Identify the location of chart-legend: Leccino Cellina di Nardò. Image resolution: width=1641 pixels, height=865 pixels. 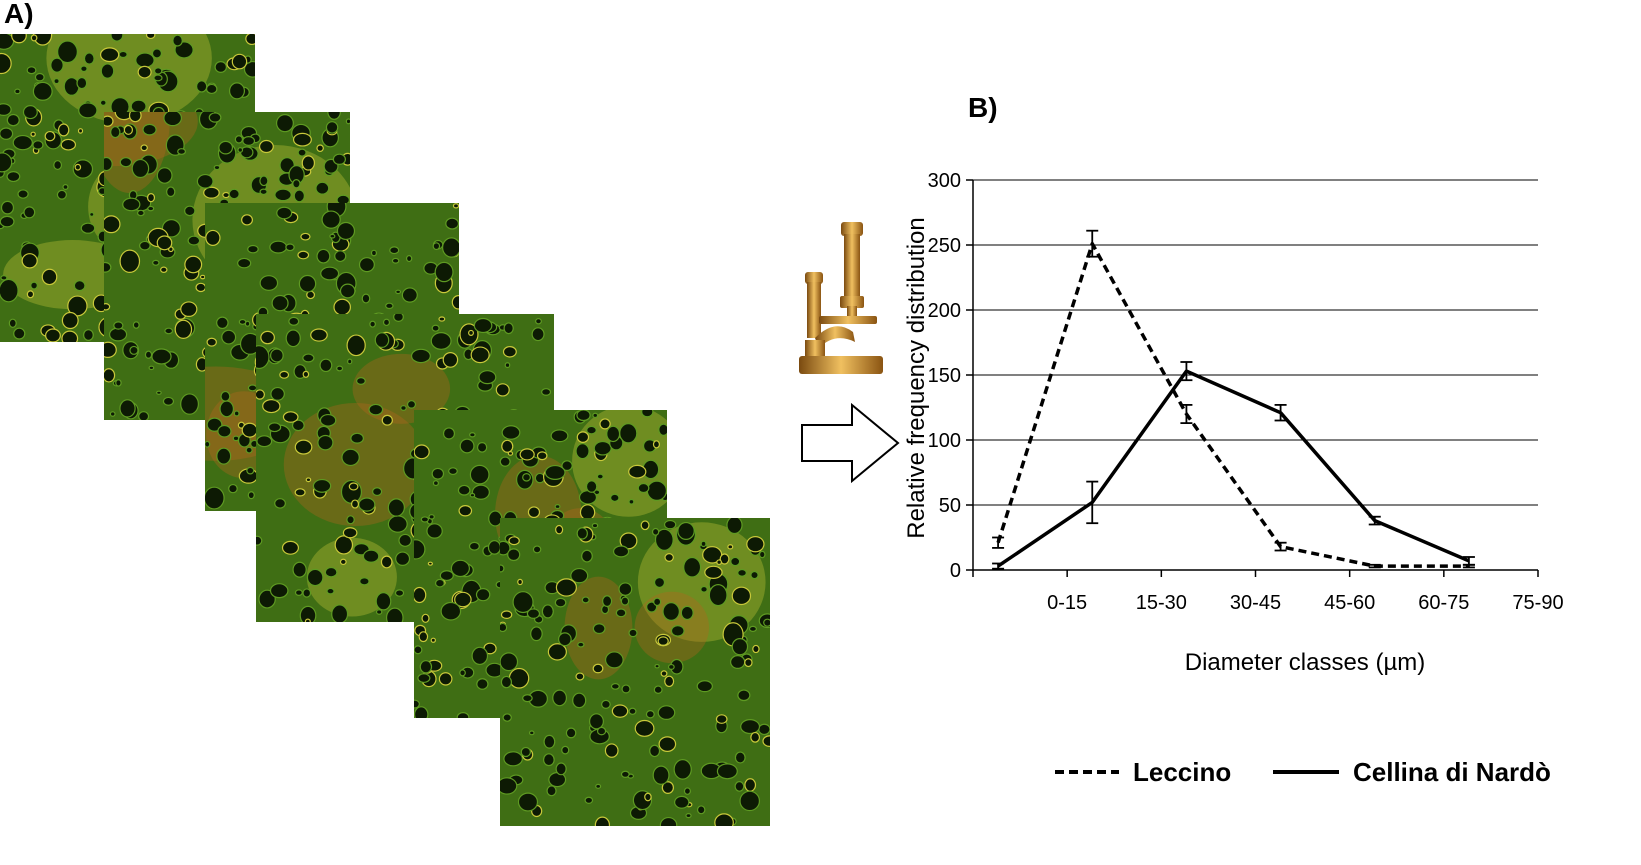
(1335, 772).